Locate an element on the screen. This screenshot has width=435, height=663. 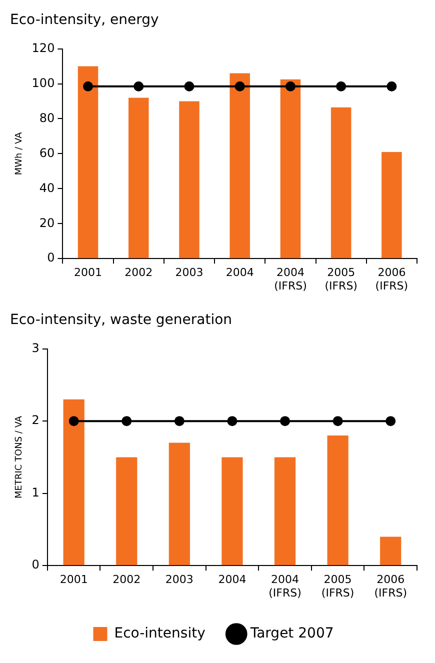
y-axis-title: MWh / VA is located at coordinates (19, 153).